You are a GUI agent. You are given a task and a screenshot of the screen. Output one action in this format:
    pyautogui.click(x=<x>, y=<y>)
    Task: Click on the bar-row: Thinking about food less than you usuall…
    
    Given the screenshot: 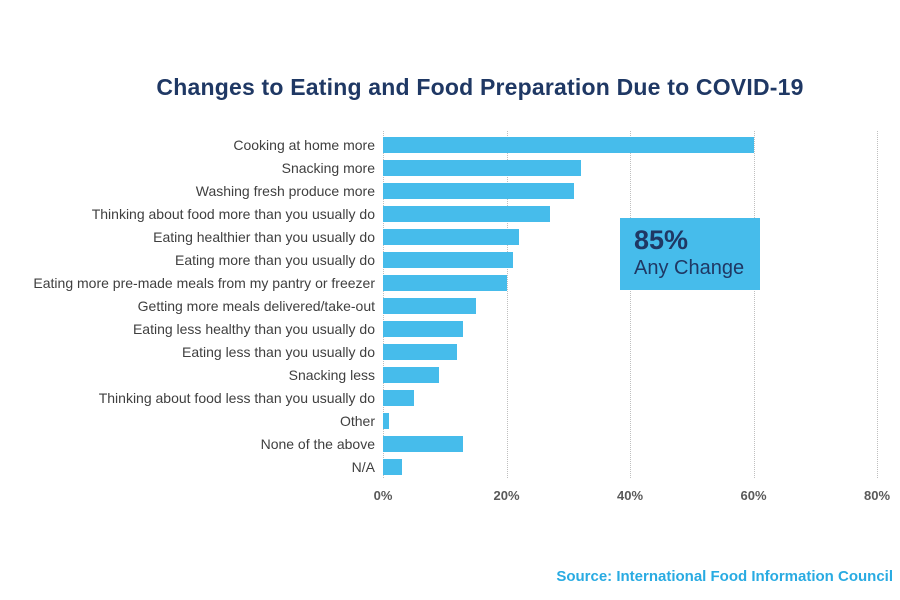 What is the action you would take?
    pyautogui.click(x=445, y=397)
    